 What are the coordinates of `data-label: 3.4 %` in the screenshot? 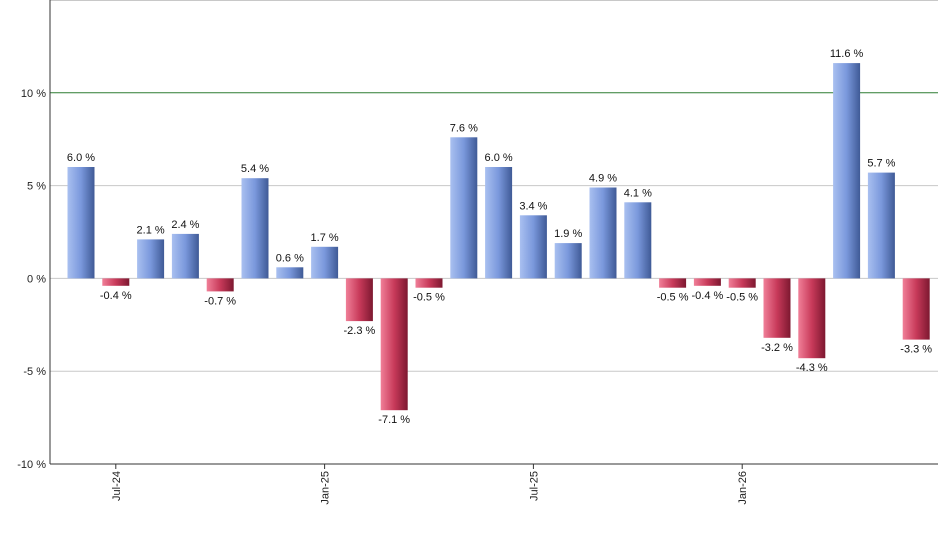 It's located at (533, 206).